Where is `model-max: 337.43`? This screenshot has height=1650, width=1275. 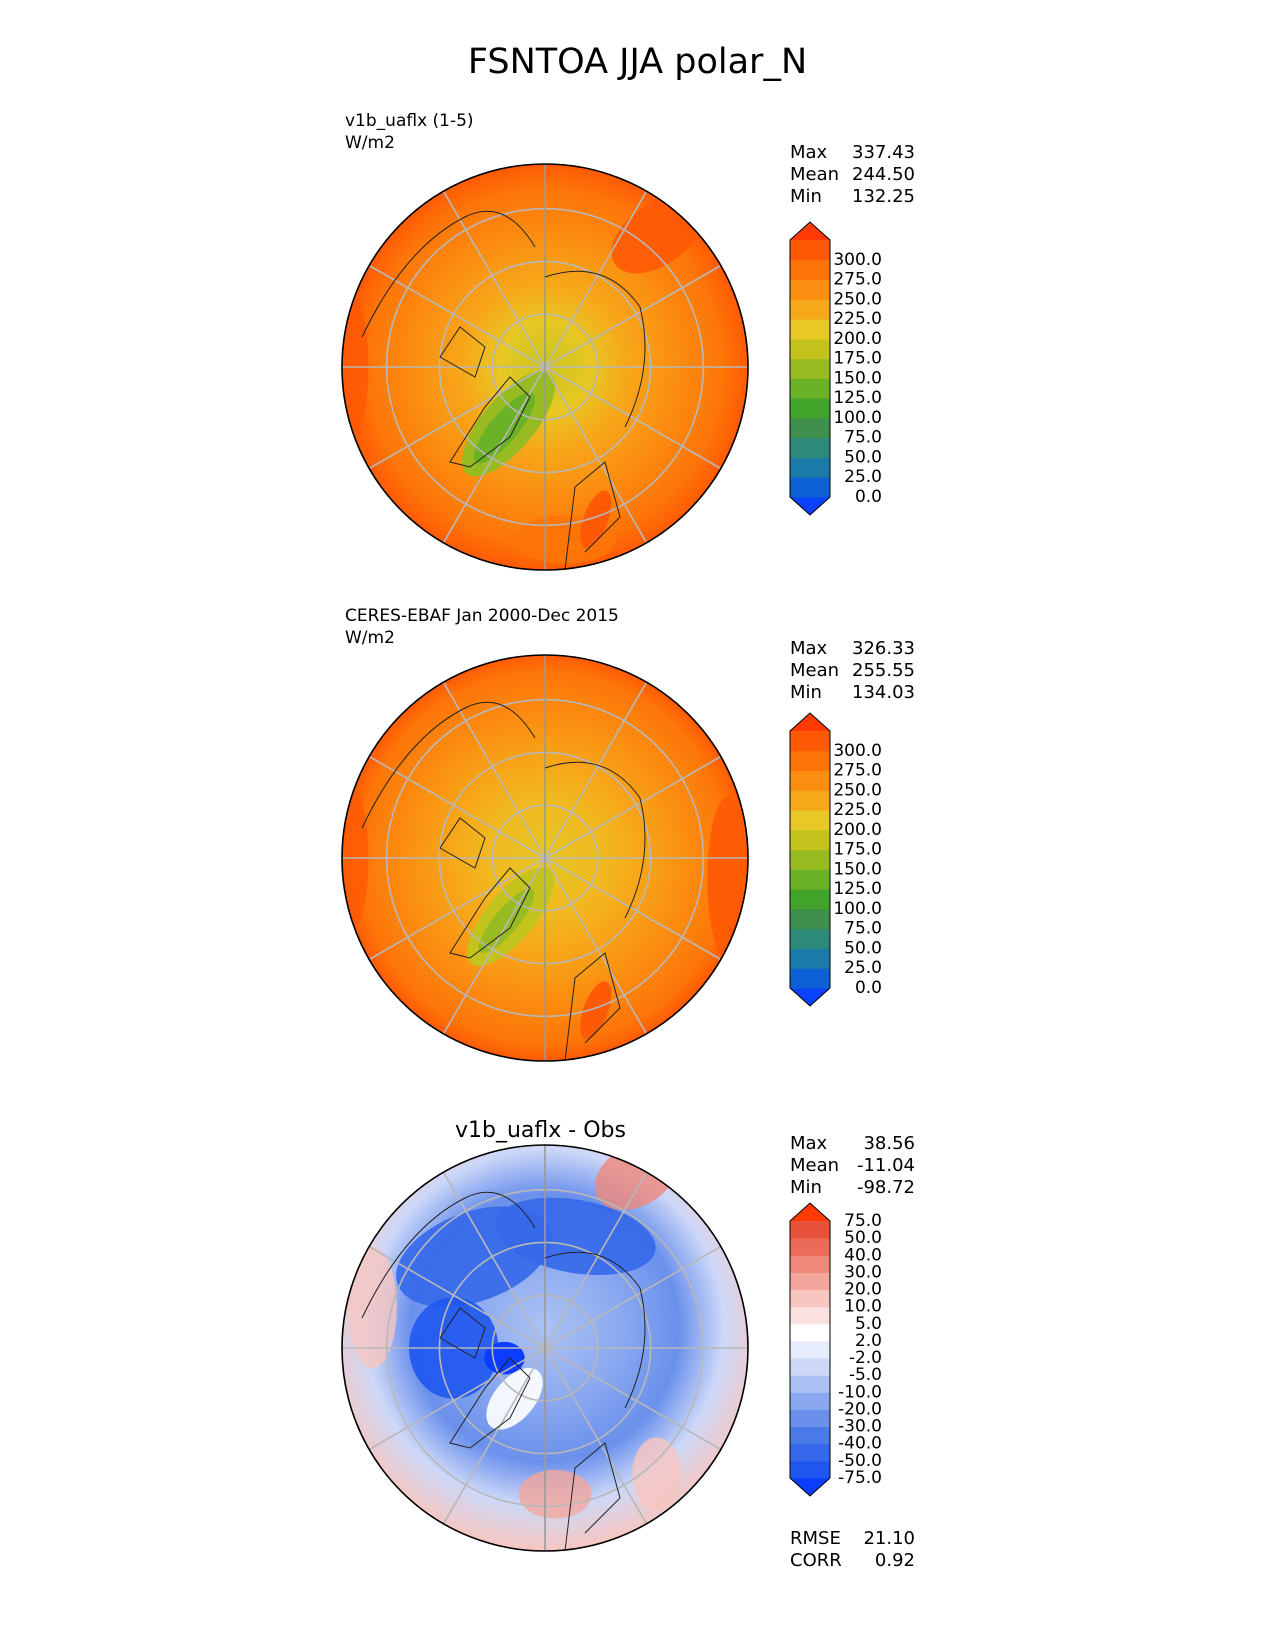
model-max: 337.43 is located at coordinates (883, 152).